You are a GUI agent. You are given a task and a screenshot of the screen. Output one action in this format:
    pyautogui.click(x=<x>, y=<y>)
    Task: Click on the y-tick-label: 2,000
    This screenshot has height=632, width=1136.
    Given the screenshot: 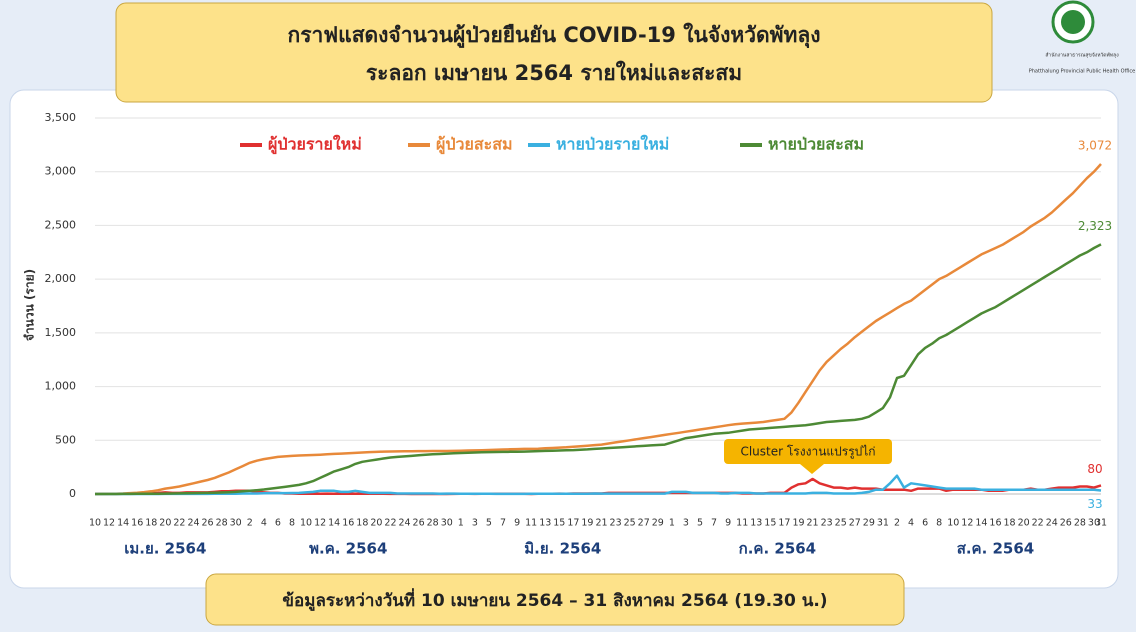 What is the action you would take?
    pyautogui.click(x=61, y=278)
    